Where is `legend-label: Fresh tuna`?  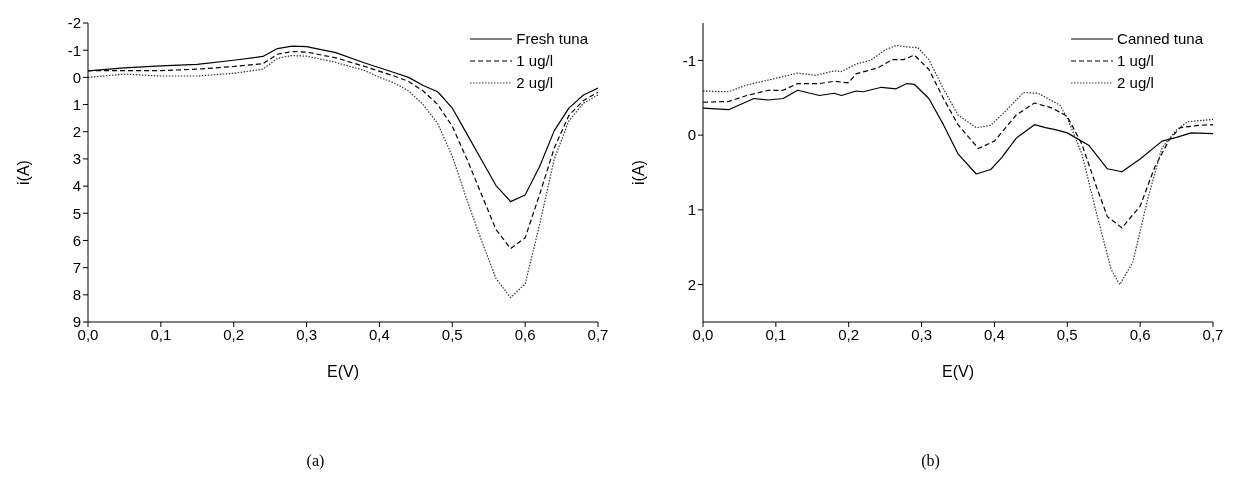 legend-label: Fresh tuna is located at coordinates (552, 39).